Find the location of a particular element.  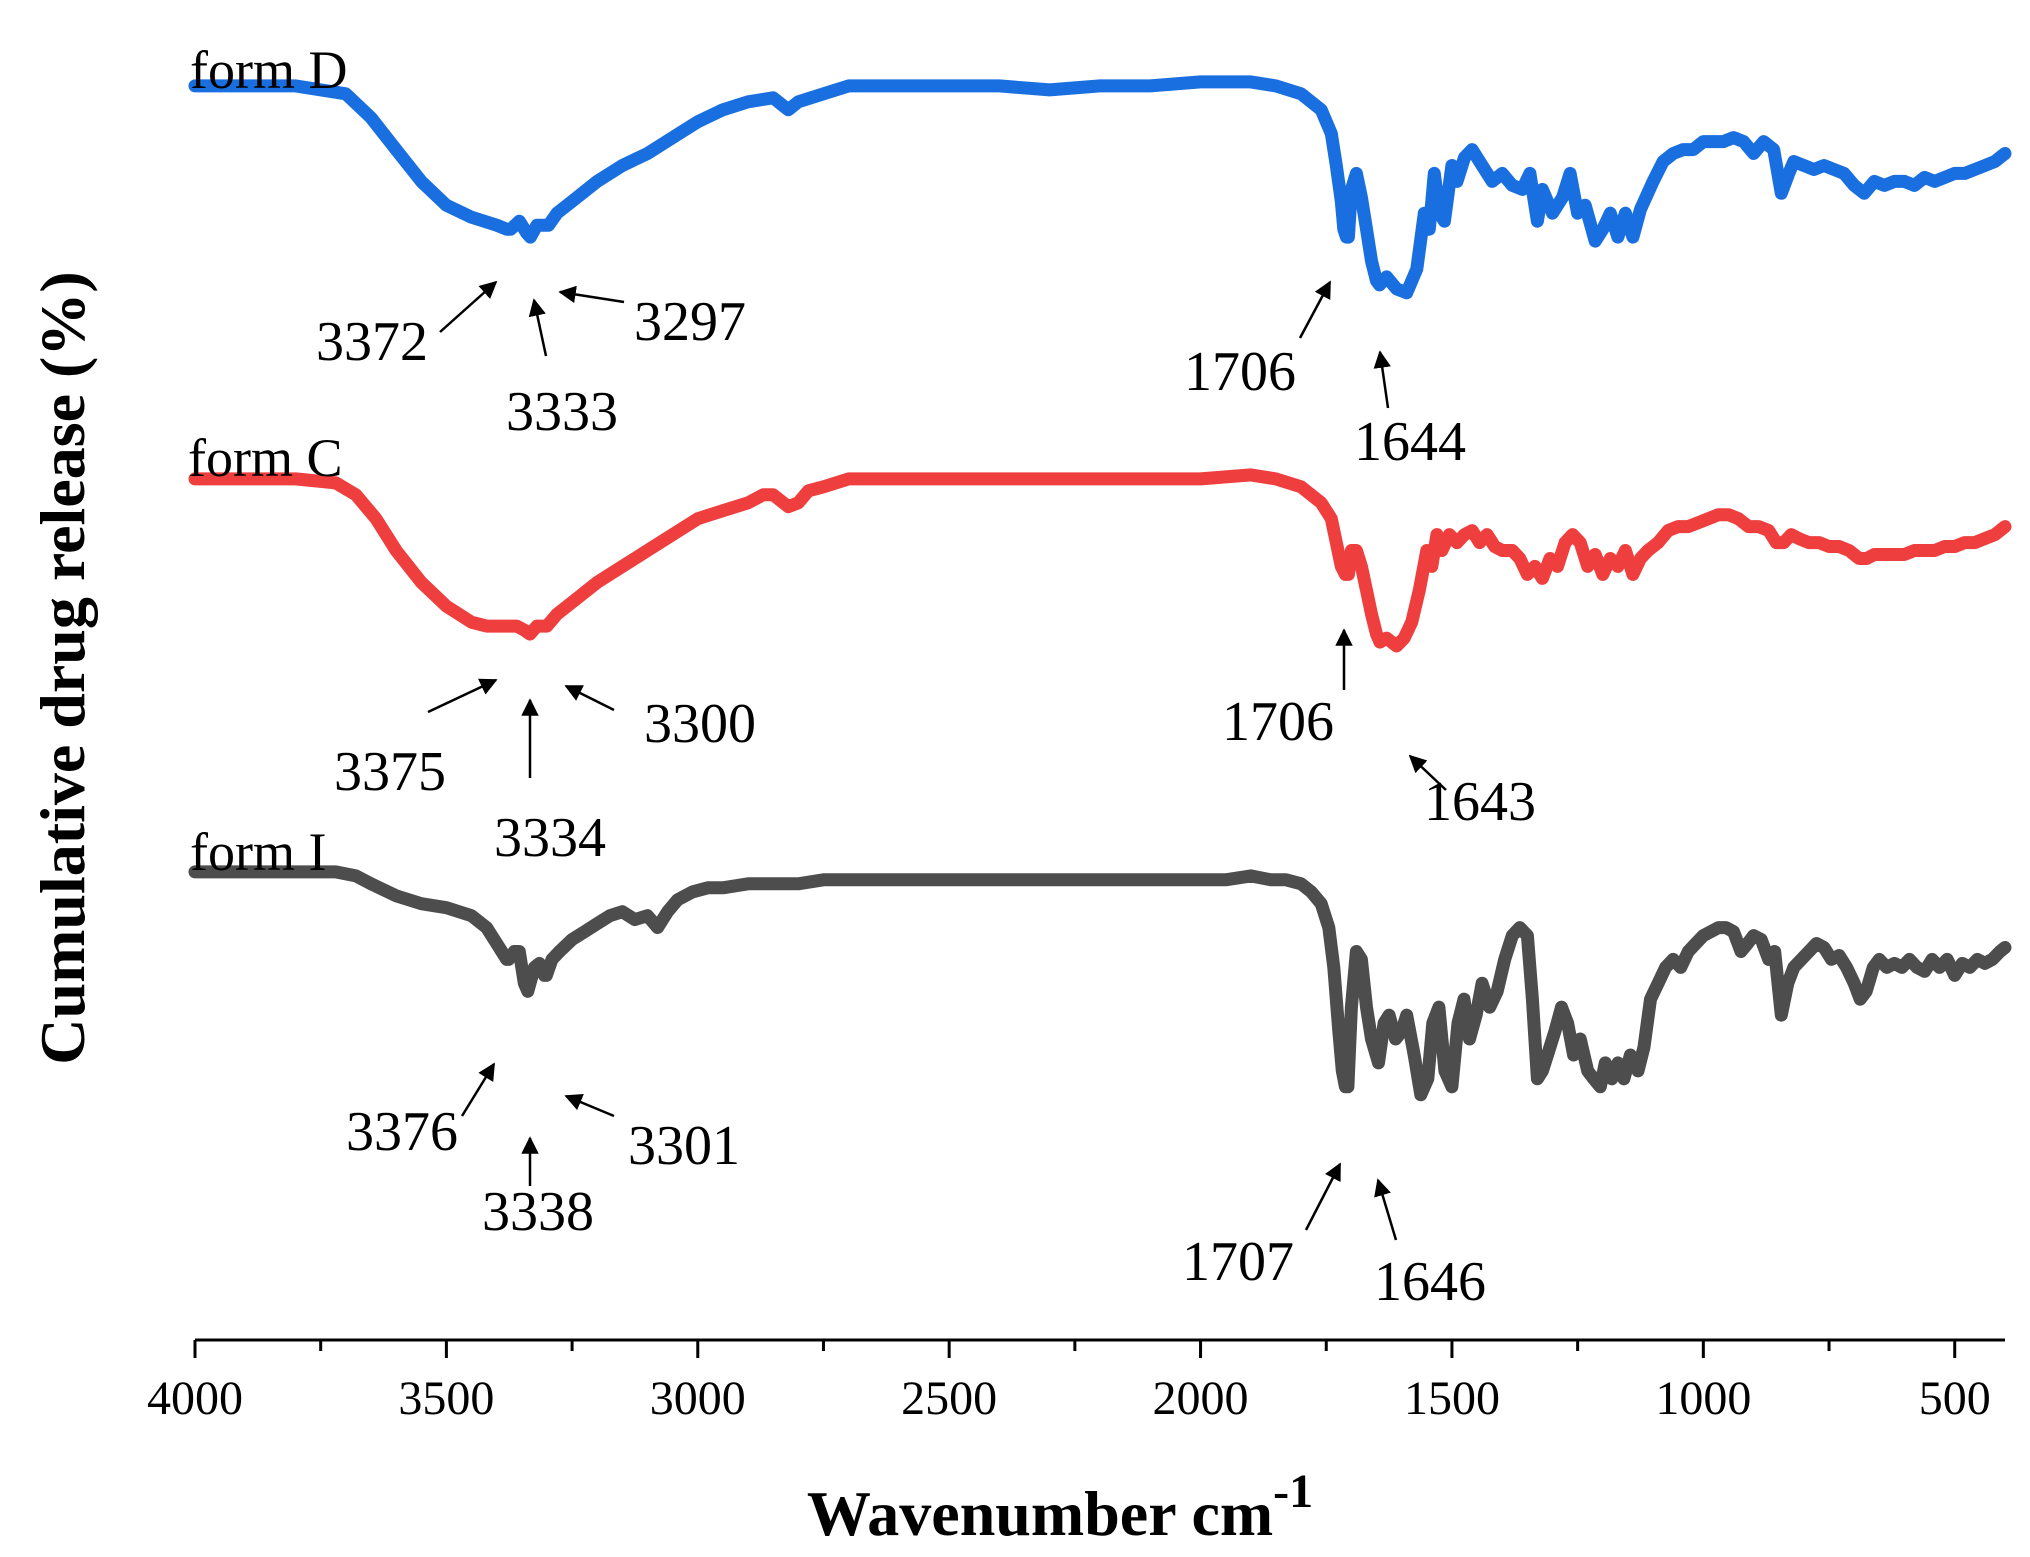

peak-label: 1646 is located at coordinates (1430, 1282).